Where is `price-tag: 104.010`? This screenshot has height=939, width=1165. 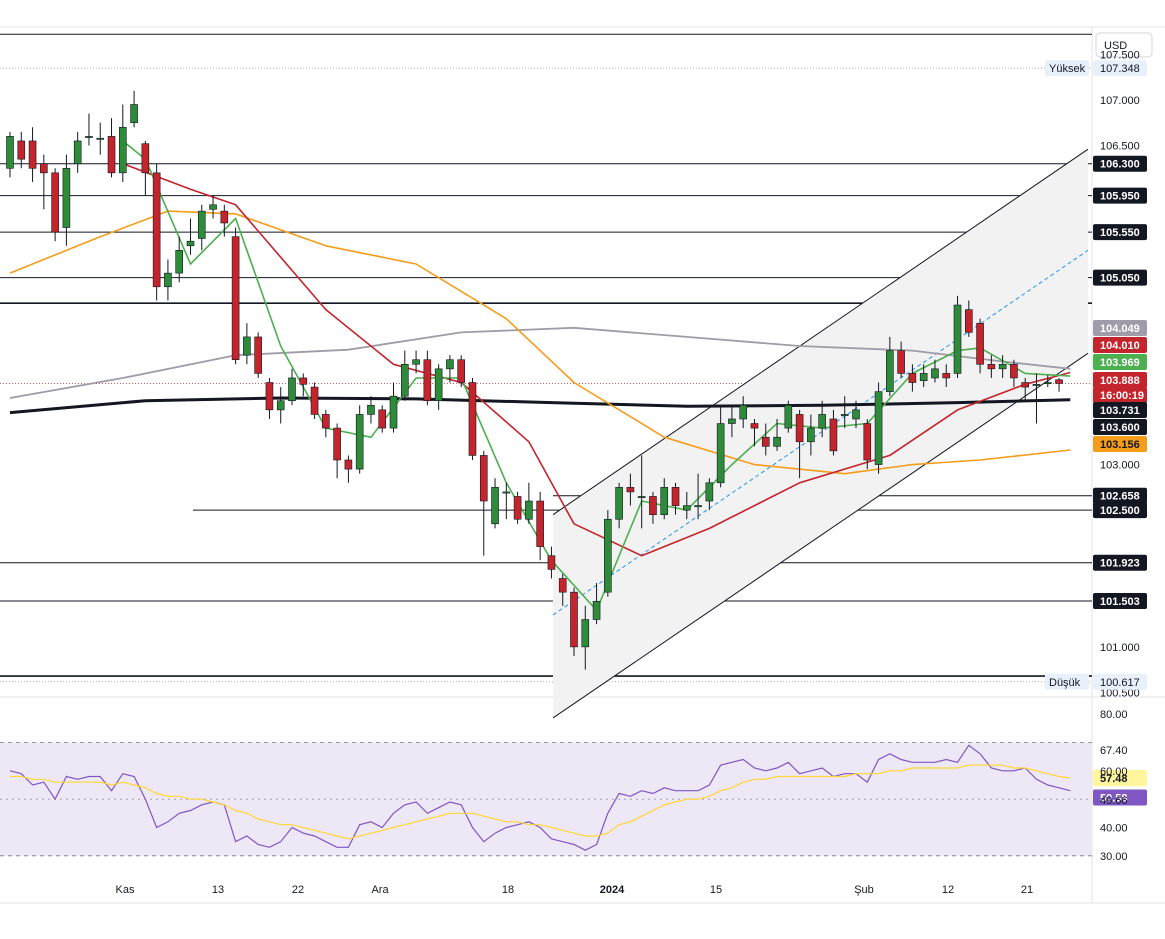 price-tag: 104.010 is located at coordinates (1120, 346).